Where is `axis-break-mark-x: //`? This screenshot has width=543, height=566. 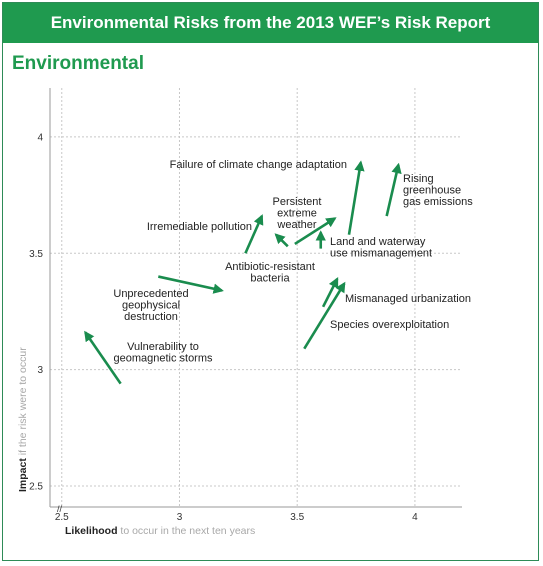
axis-break-mark-x: // is located at coordinates (60, 509).